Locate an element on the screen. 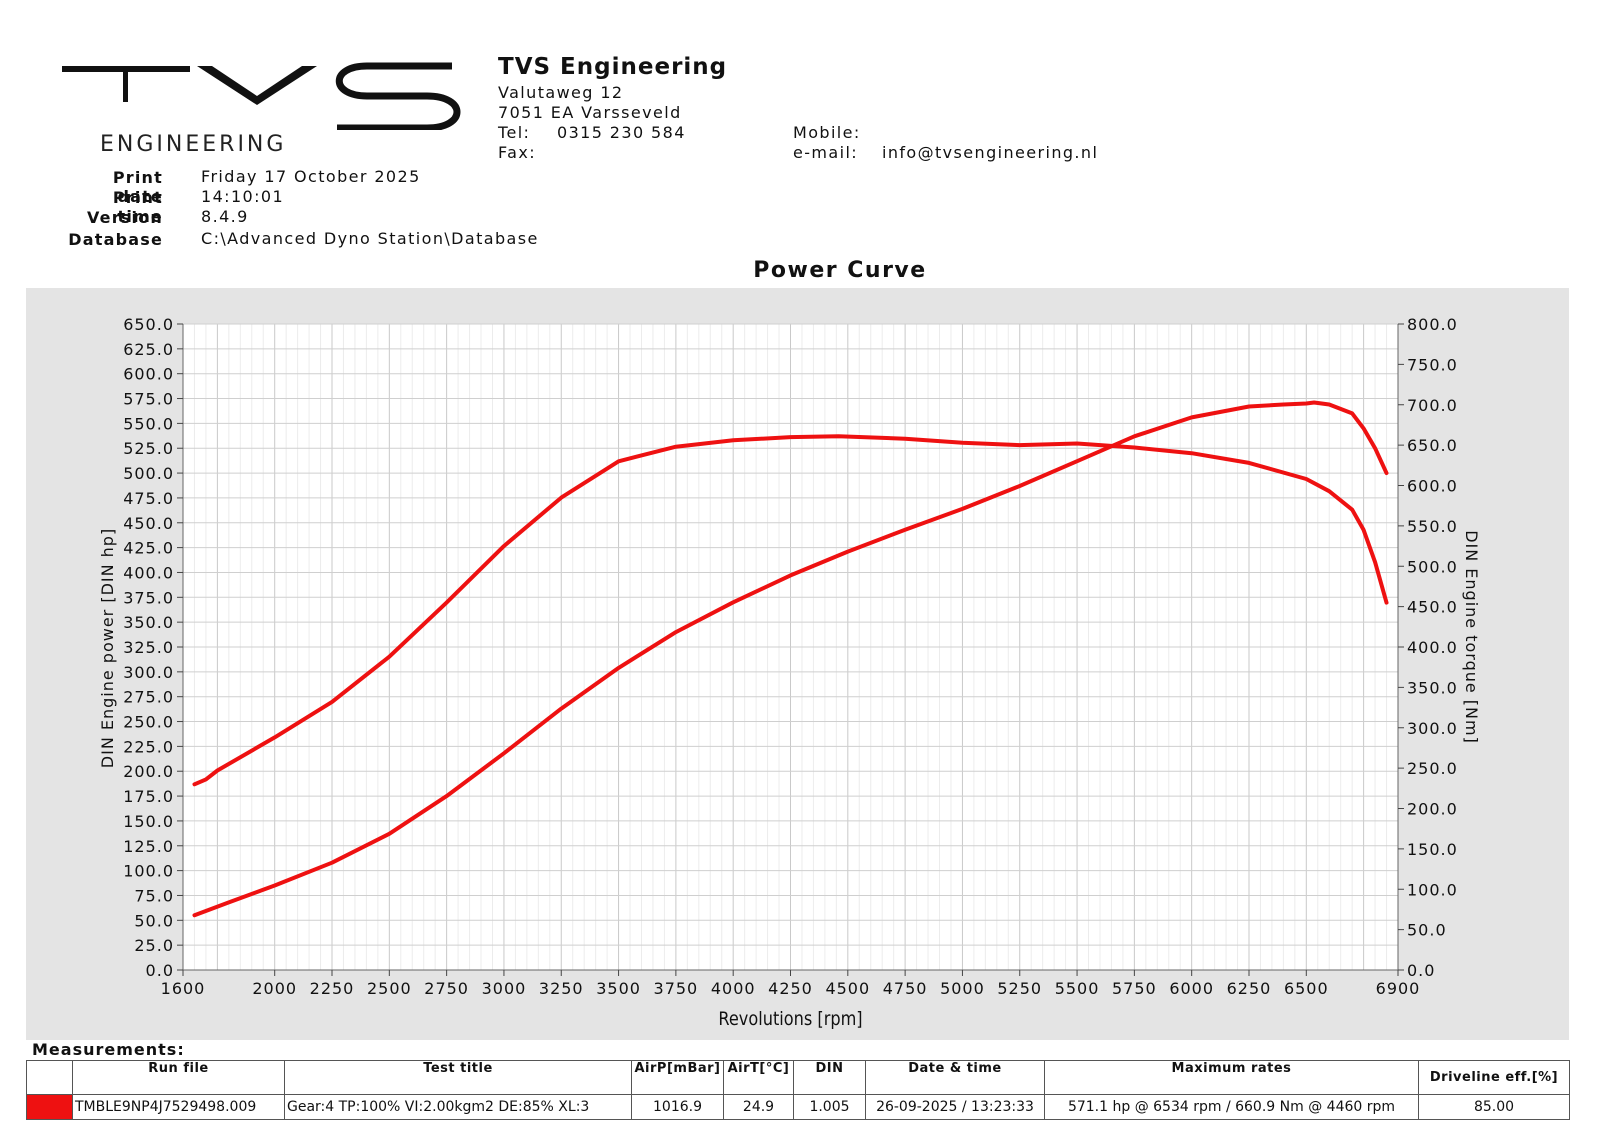 This screenshot has width=1600, height=1131. y-tick-label: 100.0 is located at coordinates (148, 871).